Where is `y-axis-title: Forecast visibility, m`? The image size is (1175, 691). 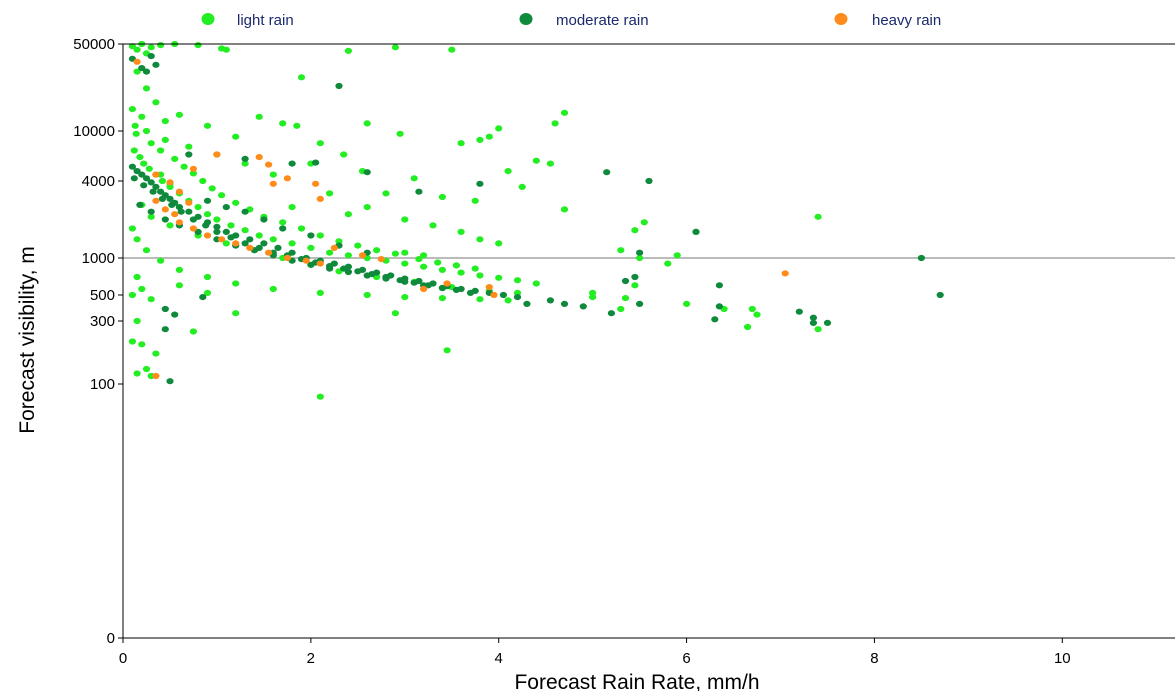
y-axis-title: Forecast visibility, m is located at coordinates (27, 339).